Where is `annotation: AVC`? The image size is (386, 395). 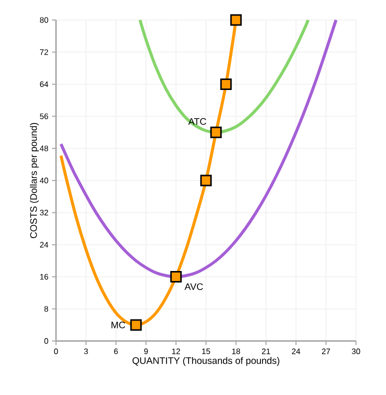
annotation: AVC is located at coordinates (193, 286).